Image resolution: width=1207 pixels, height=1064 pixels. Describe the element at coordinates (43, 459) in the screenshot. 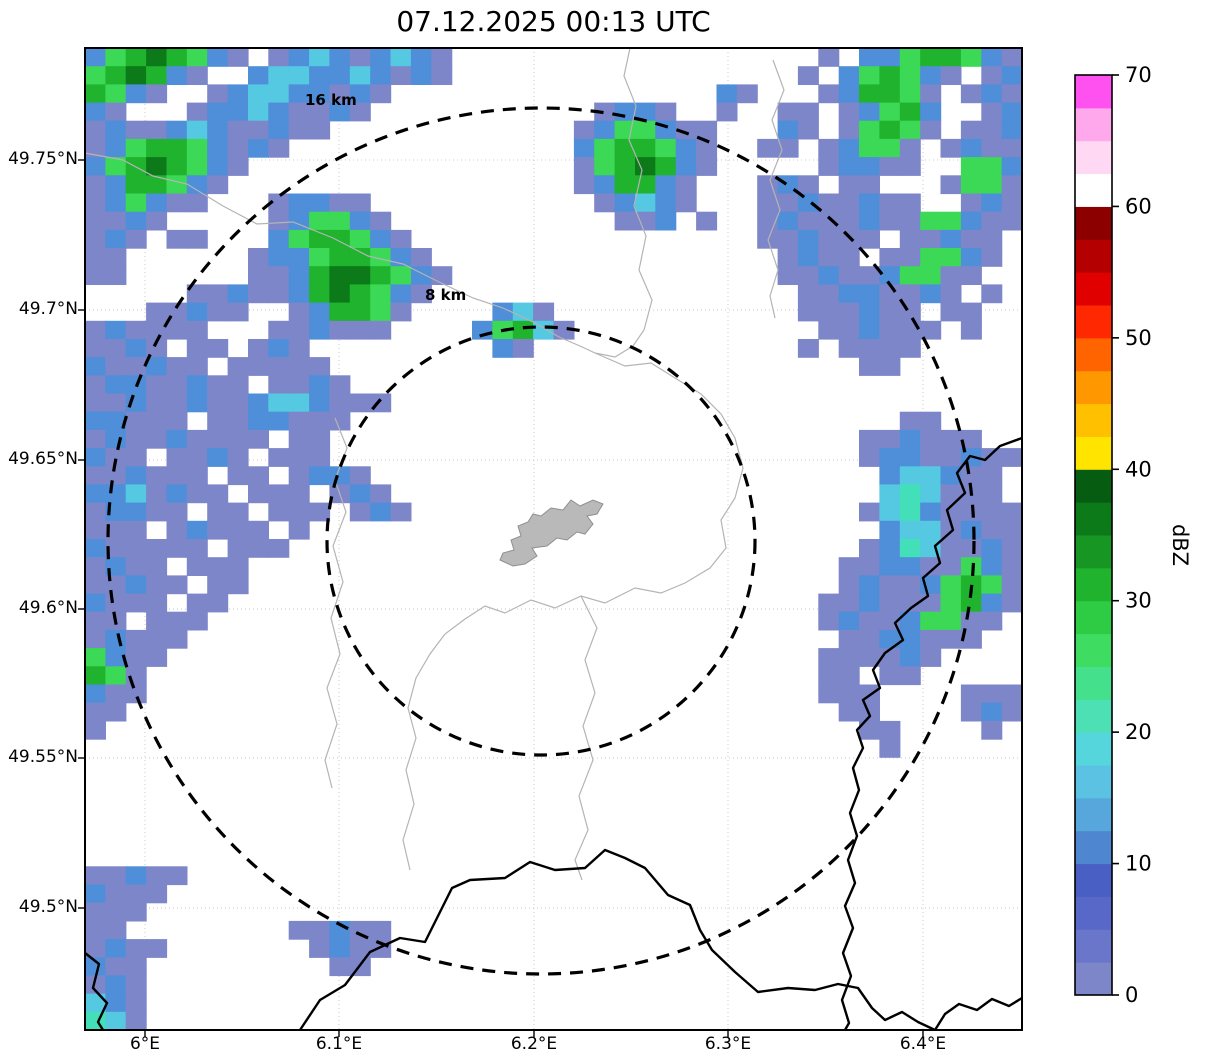

I see `lat-tick-label: 49.65°N` at that location.